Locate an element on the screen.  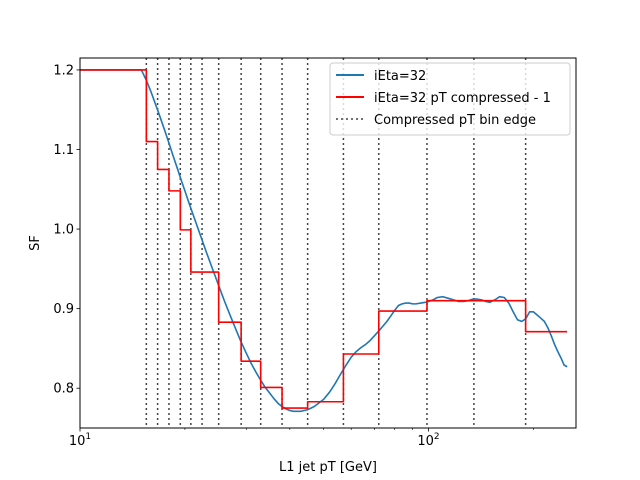
y-axis-label: SF is located at coordinates (35, 243).